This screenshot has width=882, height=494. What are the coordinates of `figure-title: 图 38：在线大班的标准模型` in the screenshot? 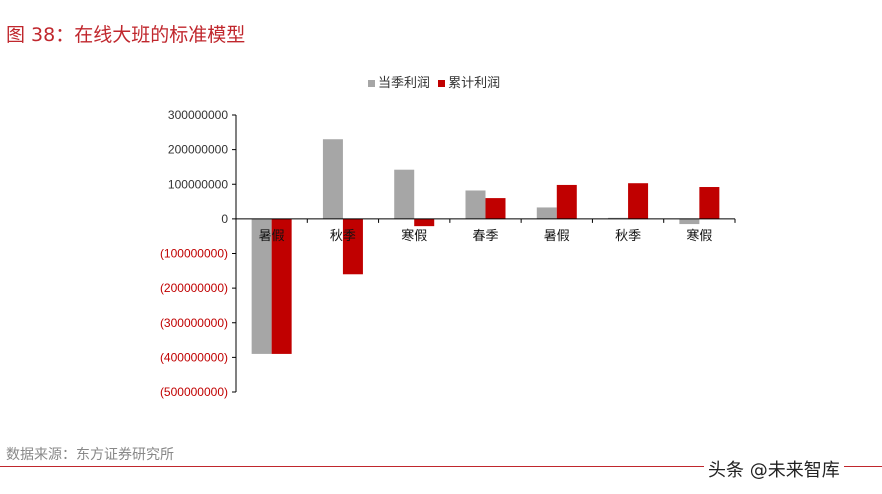 It's located at (126, 35).